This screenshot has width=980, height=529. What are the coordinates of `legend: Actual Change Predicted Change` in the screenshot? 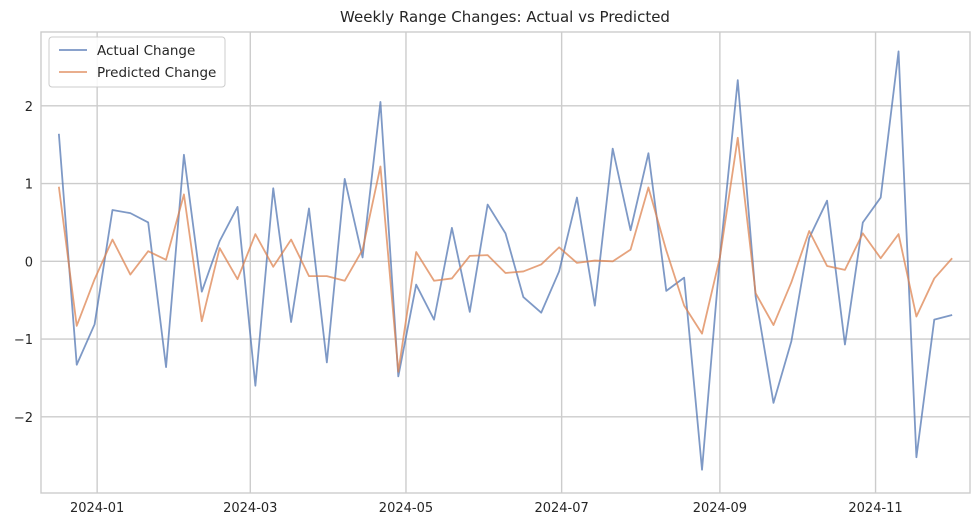 It's located at (137, 62).